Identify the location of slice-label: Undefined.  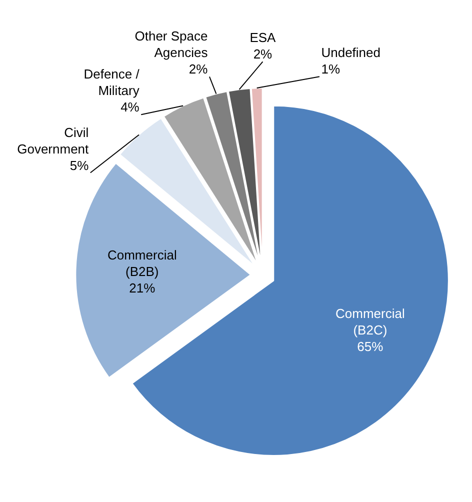
(350, 52).